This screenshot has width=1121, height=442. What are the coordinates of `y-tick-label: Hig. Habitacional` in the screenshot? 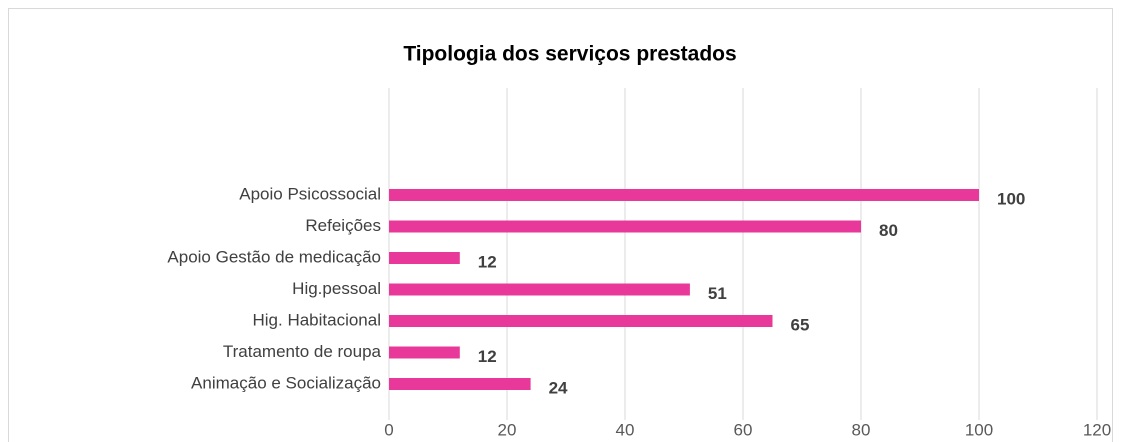 It's located at (316, 319).